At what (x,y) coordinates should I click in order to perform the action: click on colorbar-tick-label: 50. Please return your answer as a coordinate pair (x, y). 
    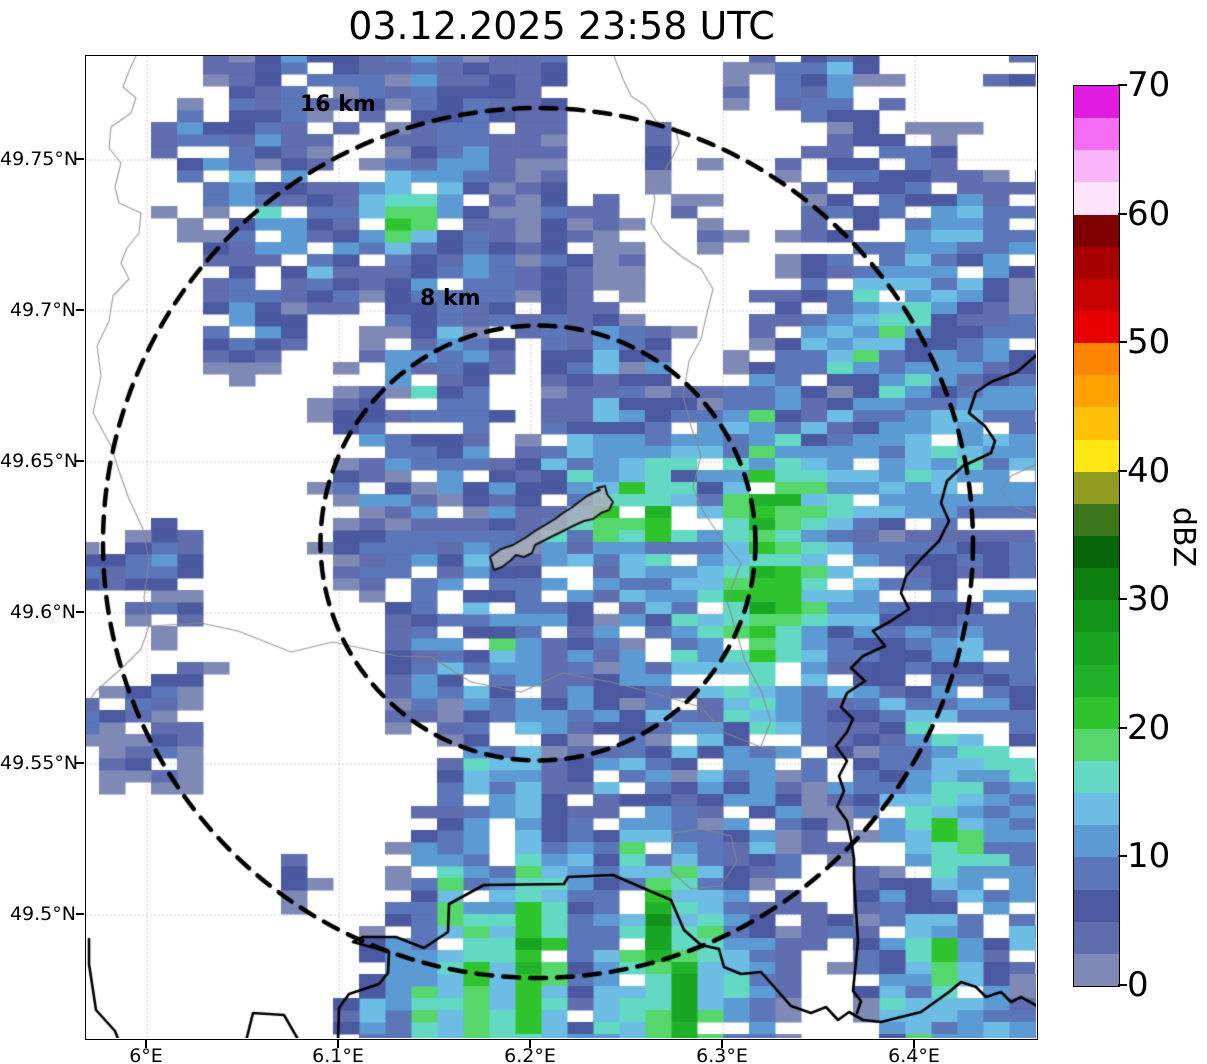
    Looking at the image, I should click on (1149, 342).